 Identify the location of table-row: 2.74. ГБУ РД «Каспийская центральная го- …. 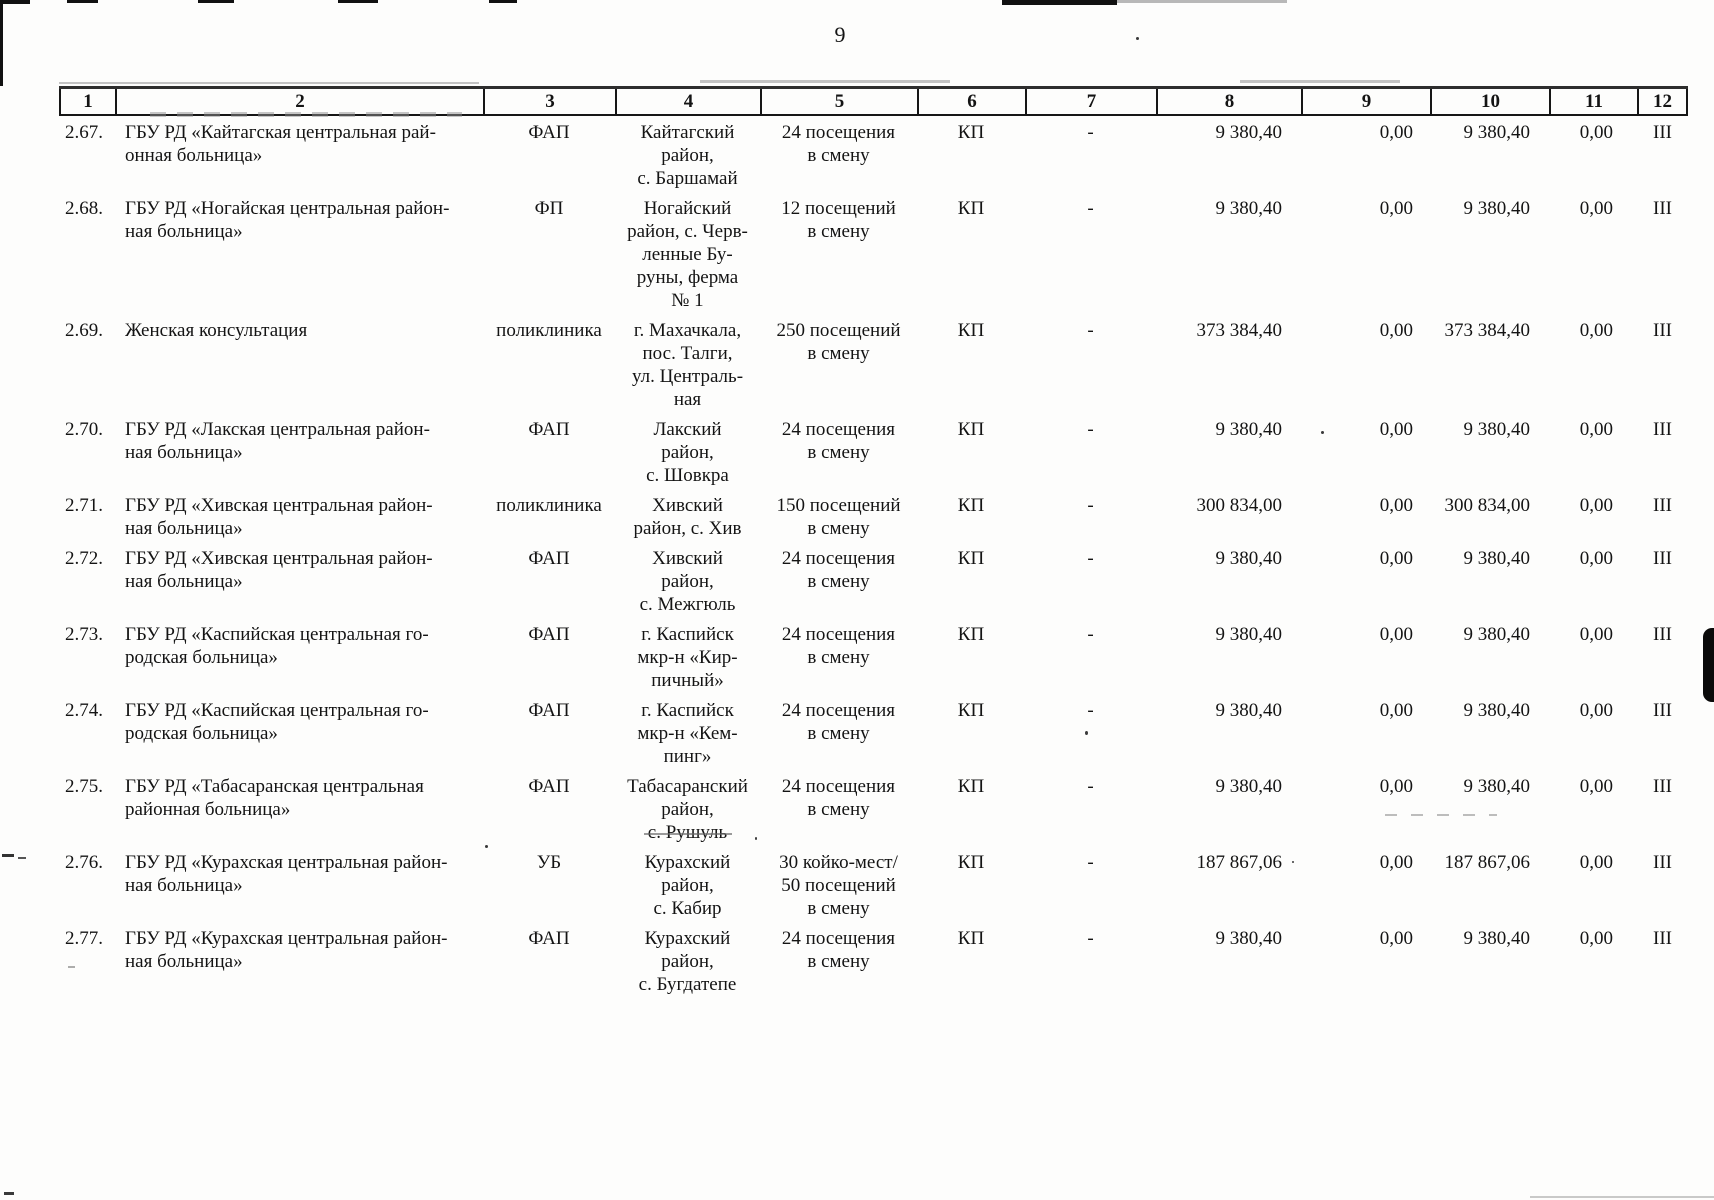
(873, 733).